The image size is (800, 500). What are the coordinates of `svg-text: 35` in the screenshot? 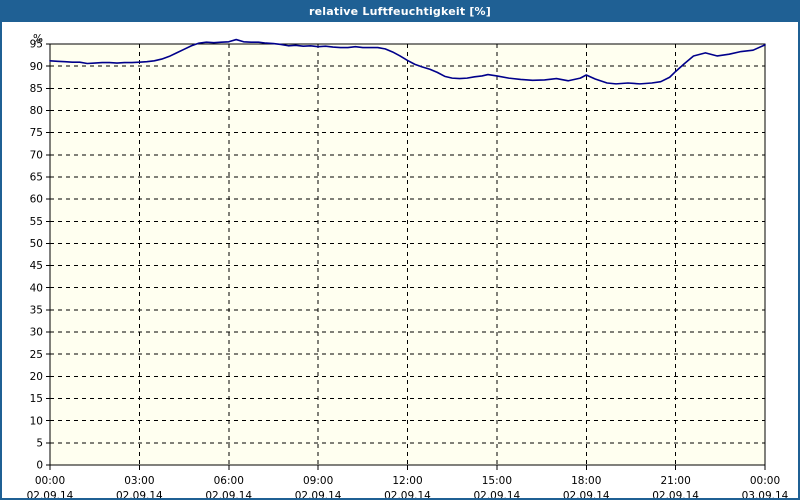 It's located at (36, 310).